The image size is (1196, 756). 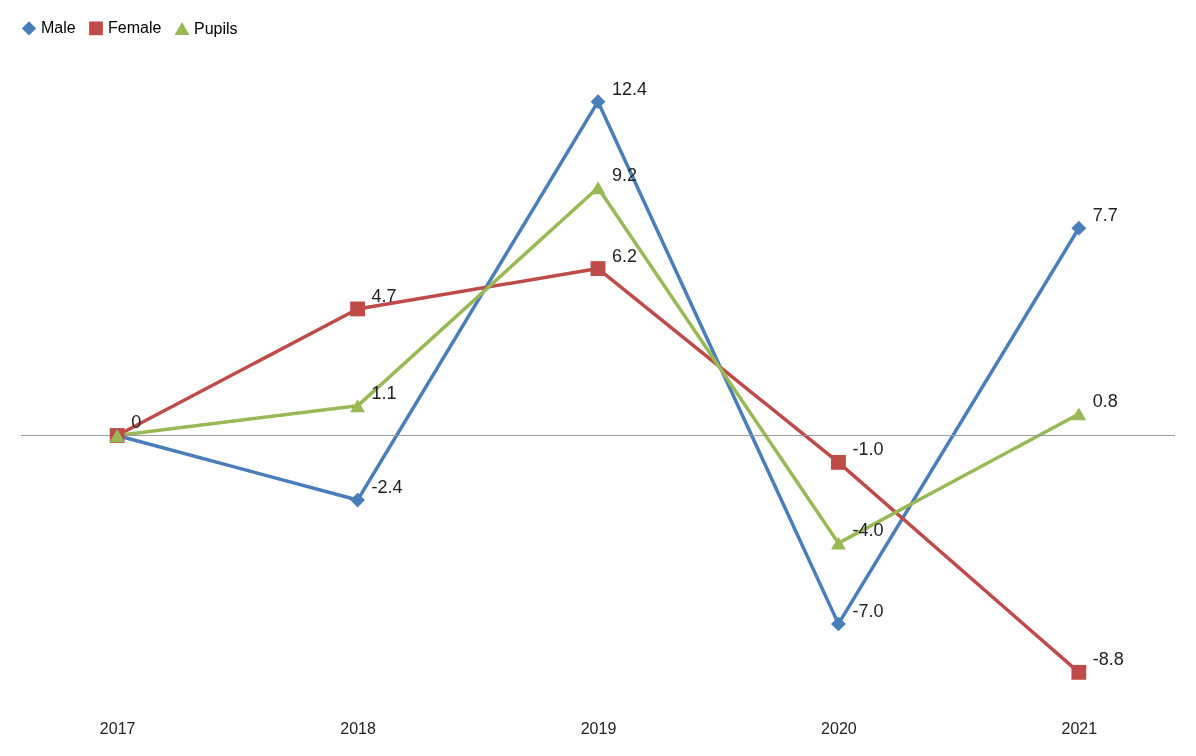 What do you see at coordinates (384, 392) in the screenshot?
I see `data-label: 1.1` at bounding box center [384, 392].